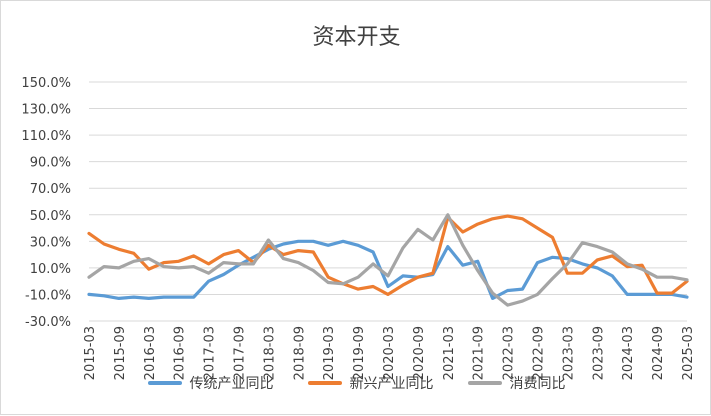  What do you see at coordinates (598, 353) in the screenshot?
I see `x-tick-label: 2023-09` at bounding box center [598, 353].